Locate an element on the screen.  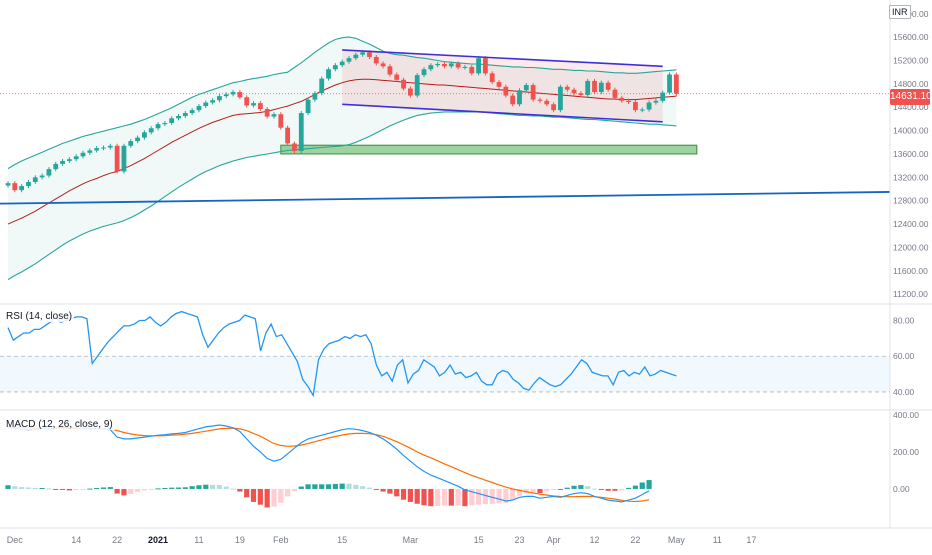
time-axis-tick-0: Dec is located at coordinates (15, 540).